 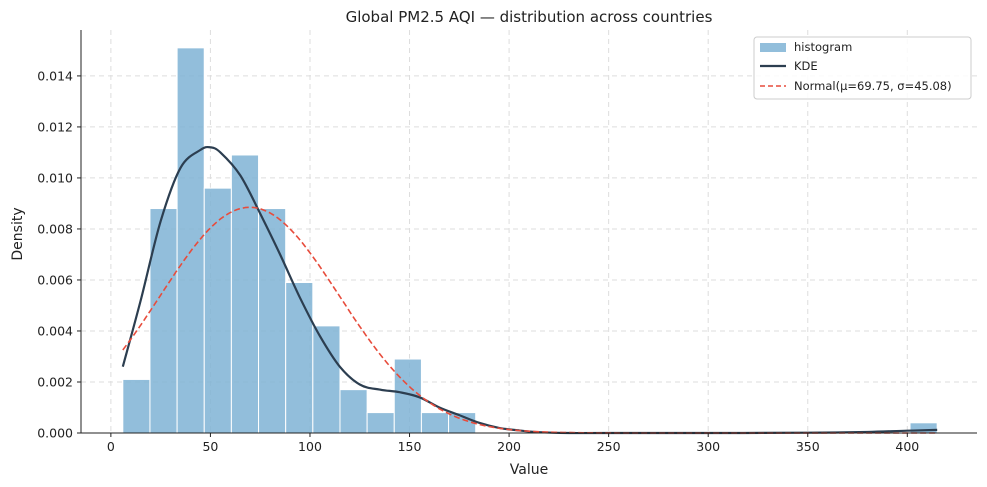 What do you see at coordinates (907, 446) in the screenshot?
I see `x-tick-label: 400` at bounding box center [907, 446].